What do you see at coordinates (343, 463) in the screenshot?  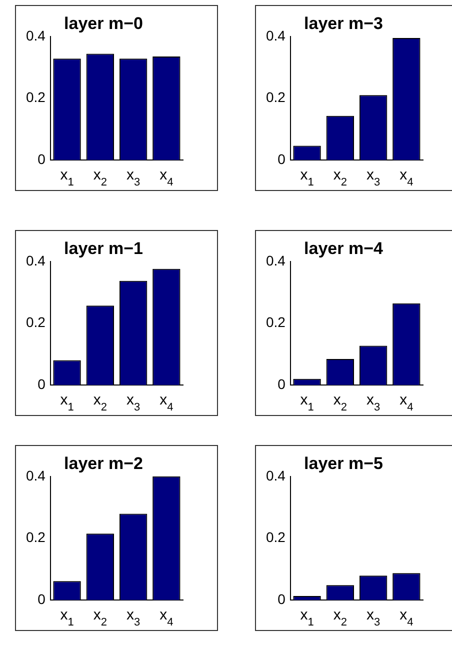 I see `chart-title: layer m−5` at bounding box center [343, 463].